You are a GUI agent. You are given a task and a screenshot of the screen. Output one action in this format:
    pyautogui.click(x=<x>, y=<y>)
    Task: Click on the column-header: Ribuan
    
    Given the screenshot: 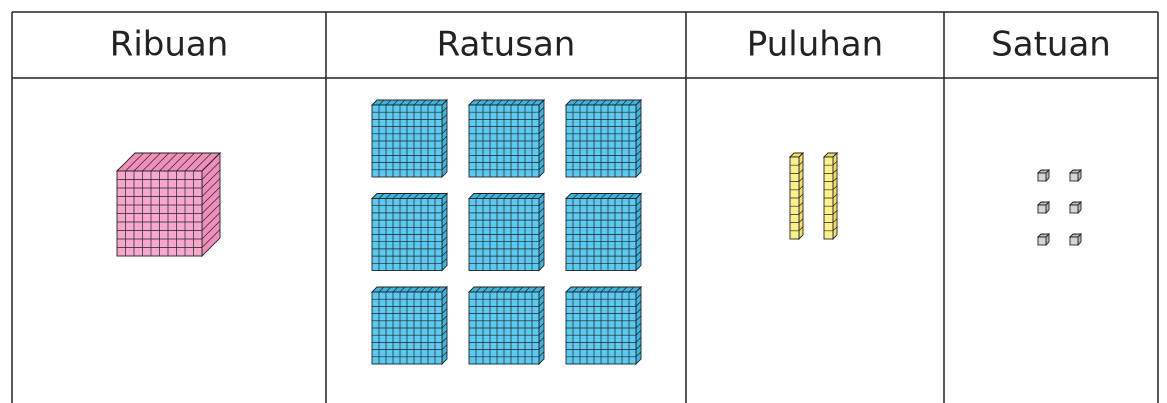 What is the action you would take?
    pyautogui.click(x=169, y=45)
    